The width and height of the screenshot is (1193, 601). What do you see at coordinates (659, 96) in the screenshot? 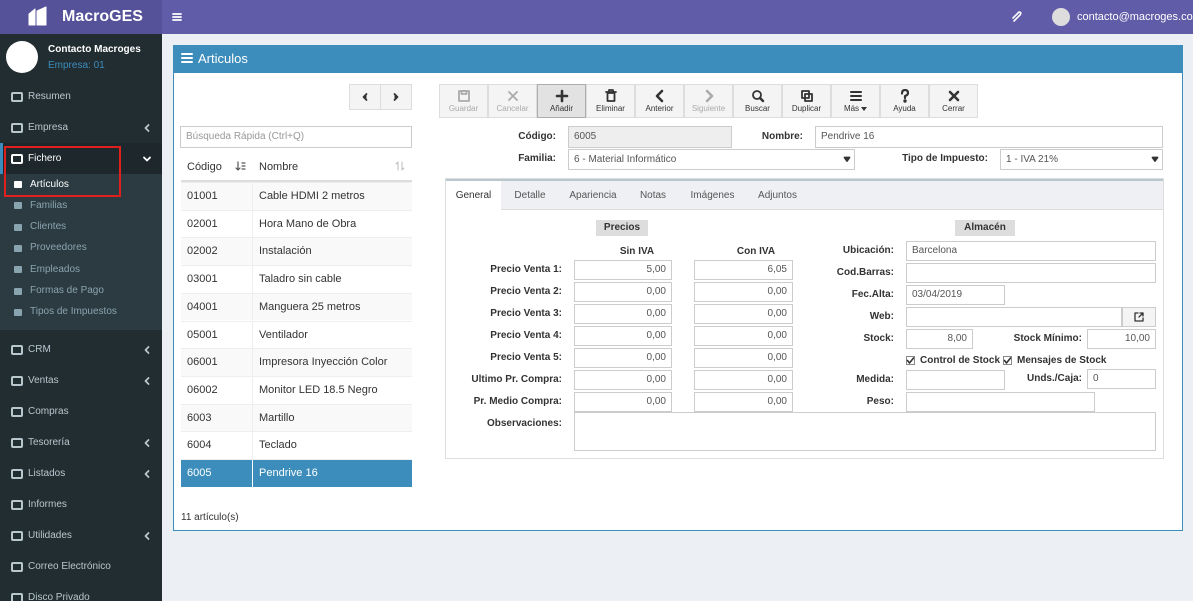
I see `toolbar-icon` at bounding box center [659, 96].